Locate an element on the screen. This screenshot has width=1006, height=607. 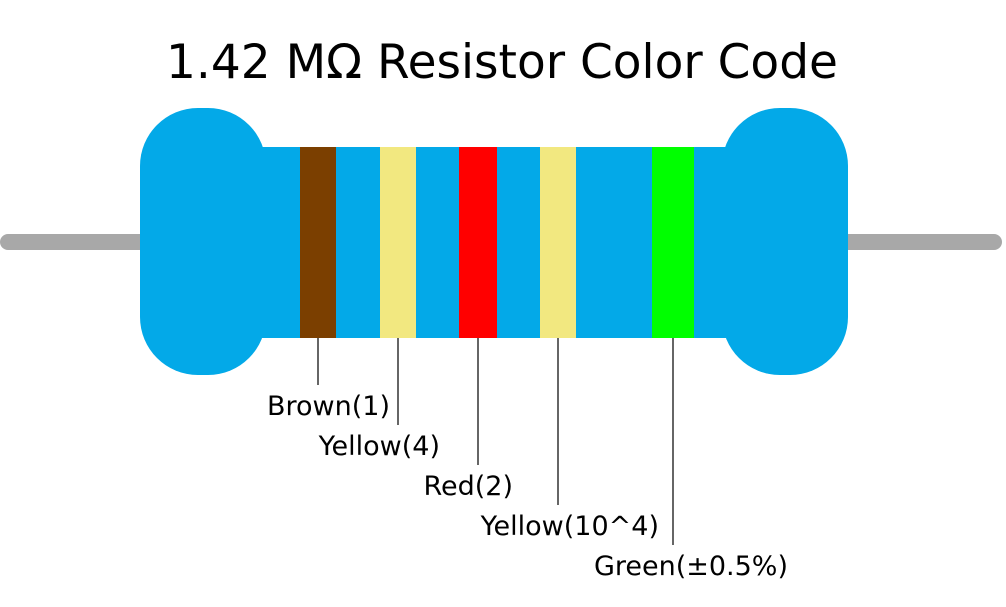
band-label: Yellow(10^4) is located at coordinates (569, 526).